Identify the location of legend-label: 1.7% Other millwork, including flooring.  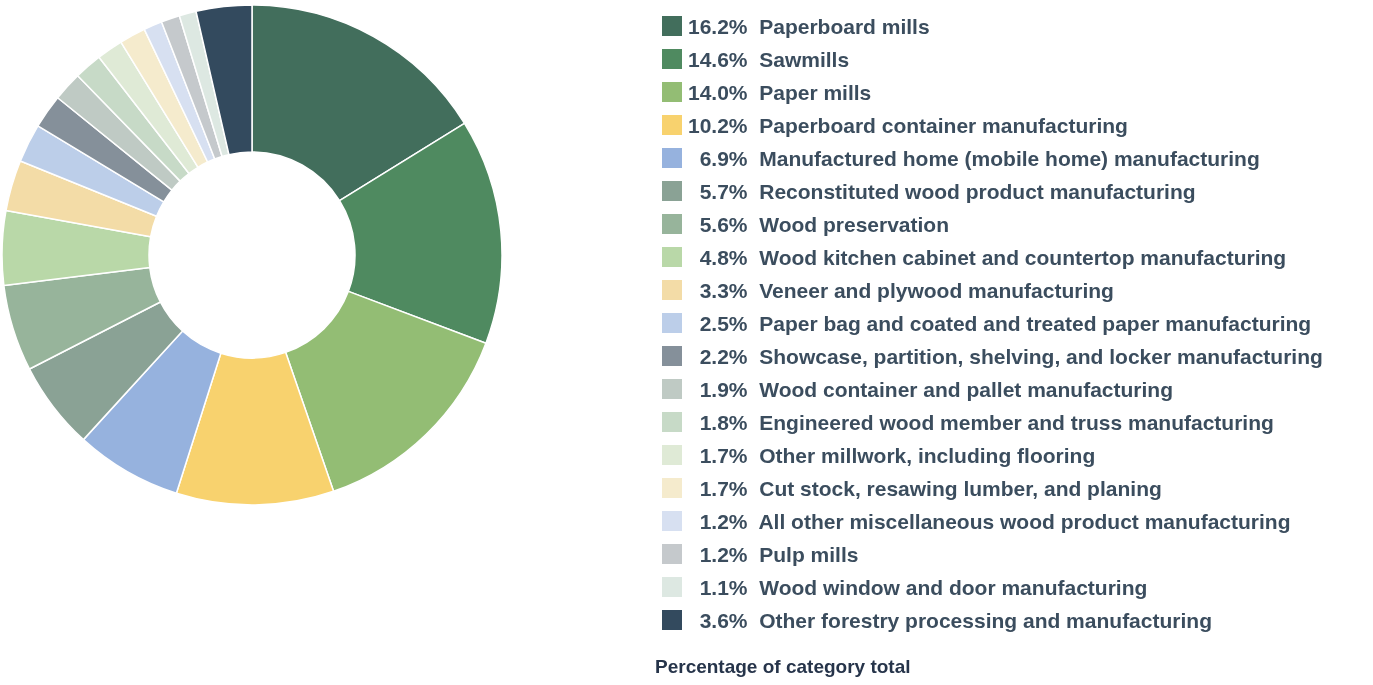
(892, 455).